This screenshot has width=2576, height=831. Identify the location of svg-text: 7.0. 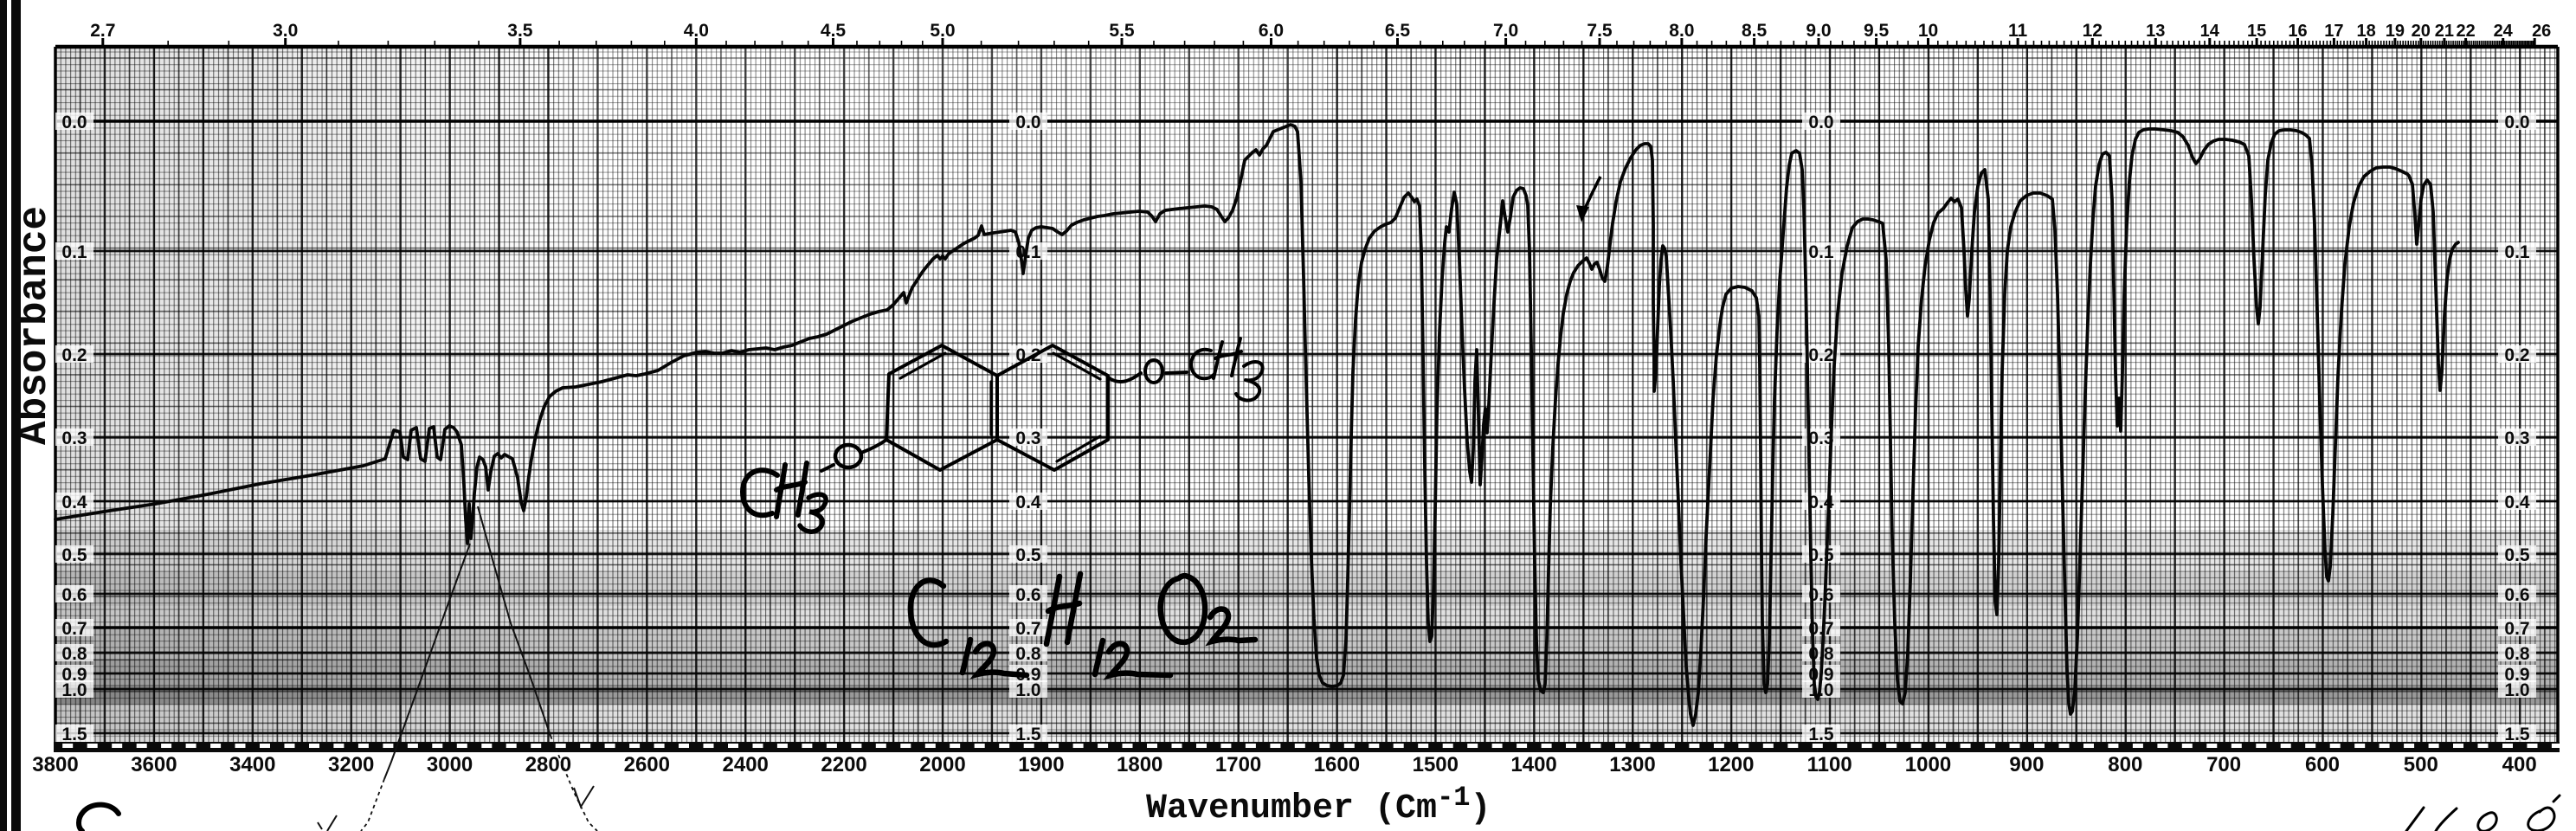
(1505, 31).